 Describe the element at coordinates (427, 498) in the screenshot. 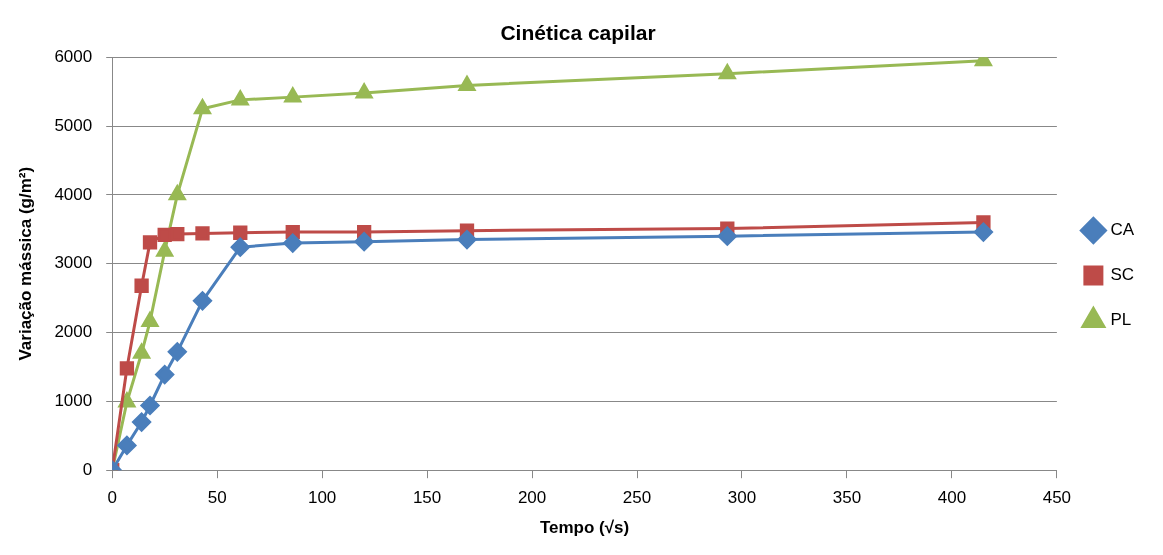

I see `x-tick-label: 150` at that location.